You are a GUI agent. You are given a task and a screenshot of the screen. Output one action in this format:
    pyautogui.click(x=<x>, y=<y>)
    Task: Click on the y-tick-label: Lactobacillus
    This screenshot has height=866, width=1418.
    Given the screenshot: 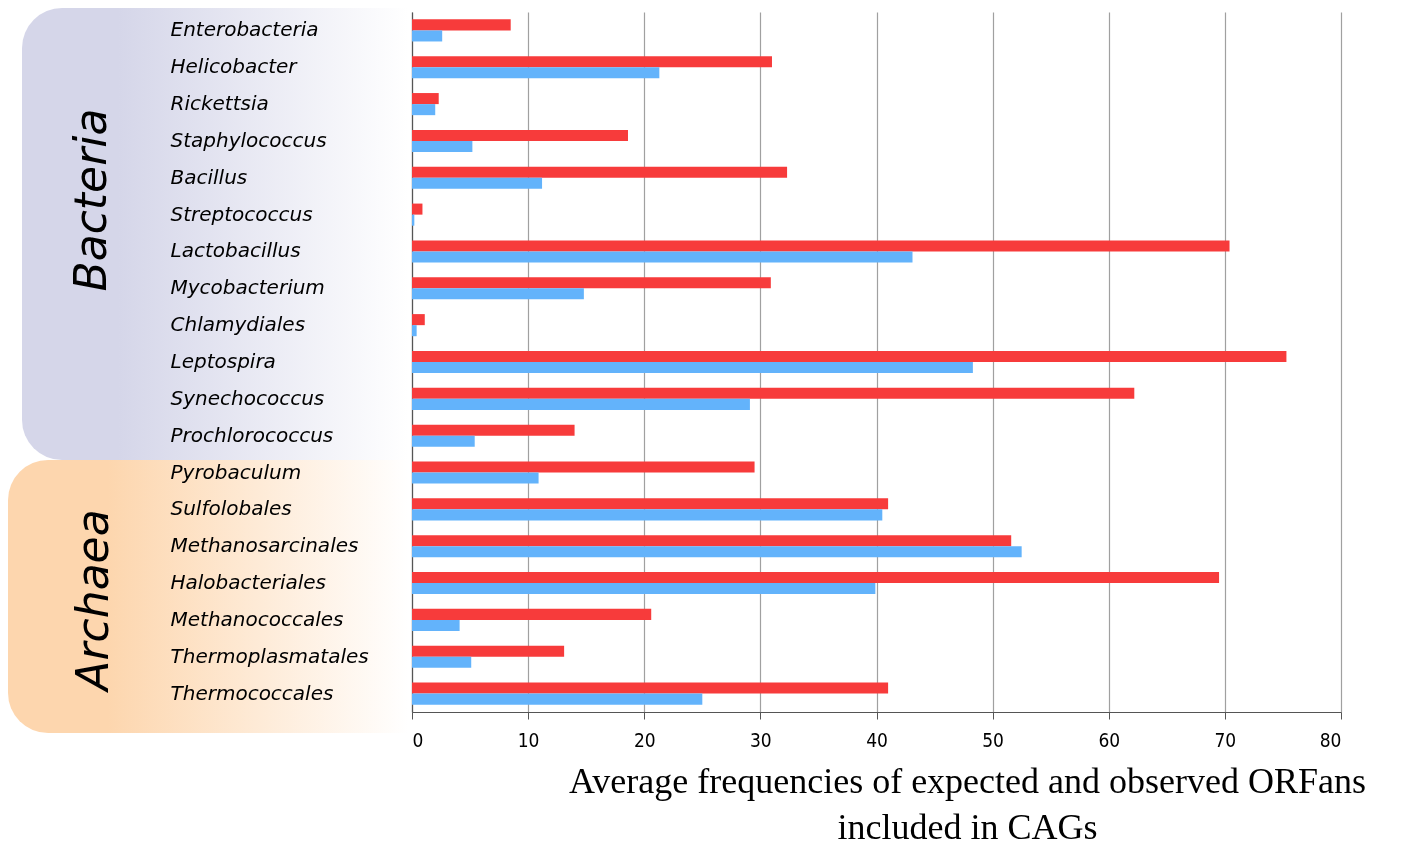 What is the action you would take?
    pyautogui.click(x=235, y=250)
    